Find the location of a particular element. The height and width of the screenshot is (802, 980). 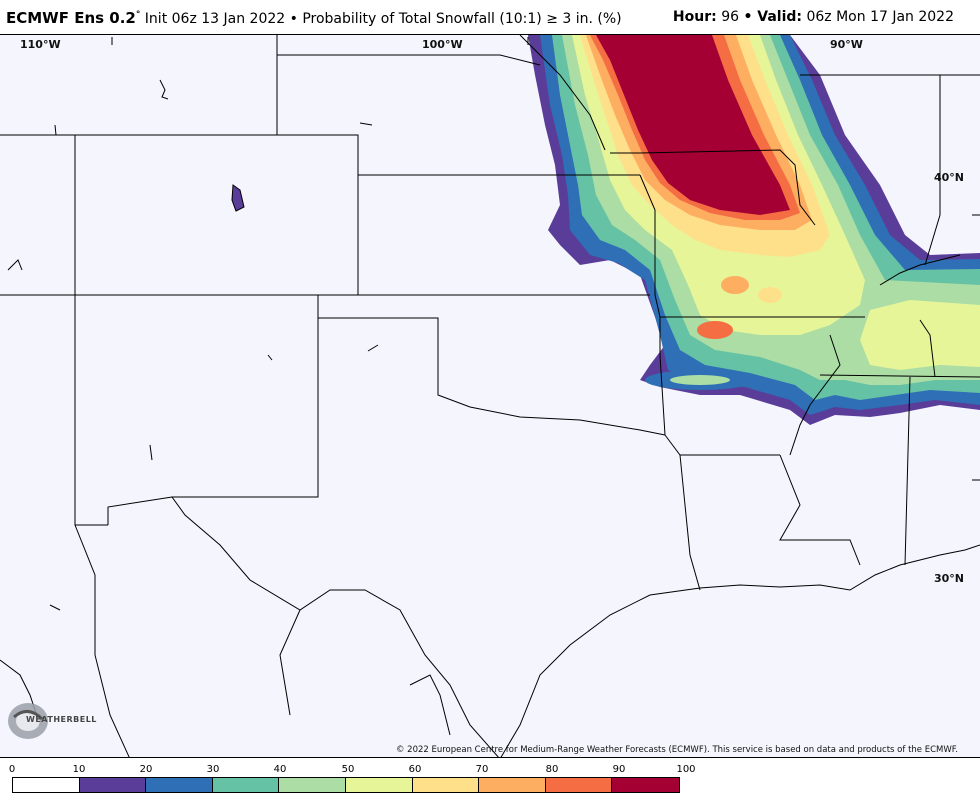

colorbar-tick: 50 is located at coordinates (348, 769).